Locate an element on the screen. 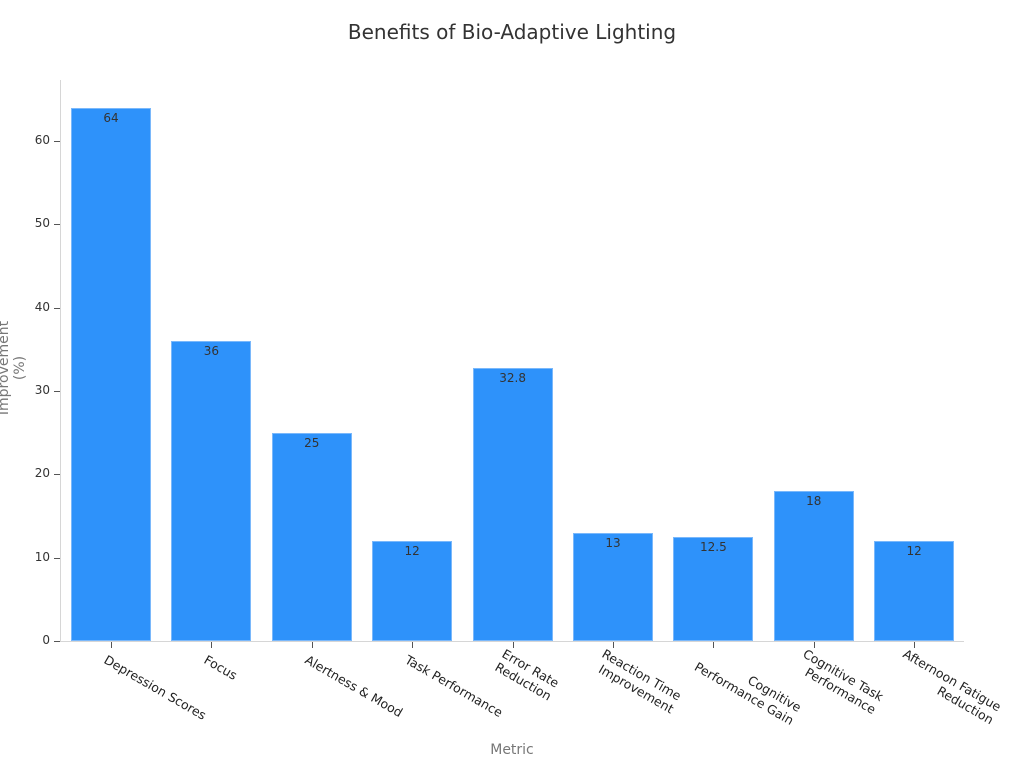  bar-value-label: 12.5 is located at coordinates (713, 546).